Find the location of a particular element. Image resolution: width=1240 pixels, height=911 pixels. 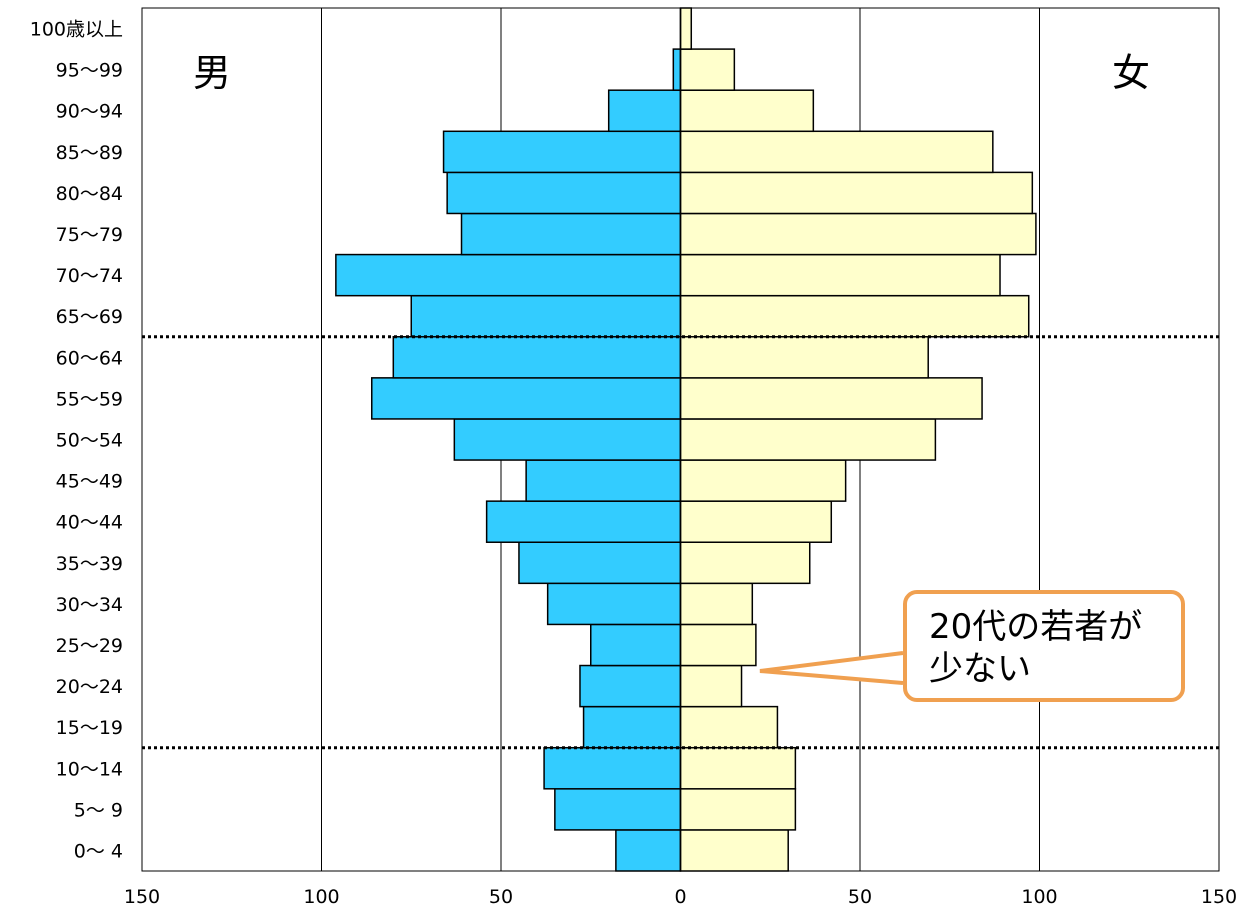

age-label-16: 80～84 is located at coordinates (89, 194).